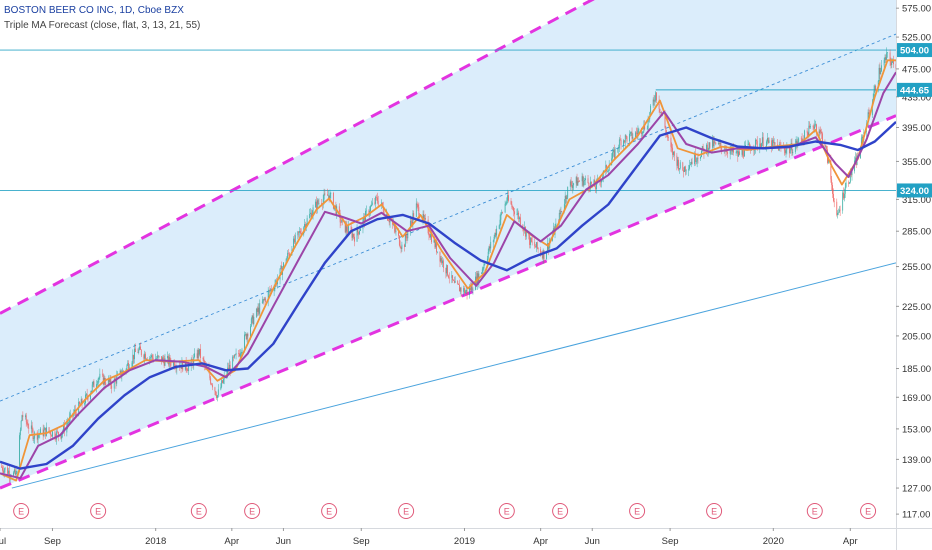 This screenshot has height=550, width=932. Describe the element at coordinates (916, 429) in the screenshot. I see `y-tick-label: 153.00` at that location.